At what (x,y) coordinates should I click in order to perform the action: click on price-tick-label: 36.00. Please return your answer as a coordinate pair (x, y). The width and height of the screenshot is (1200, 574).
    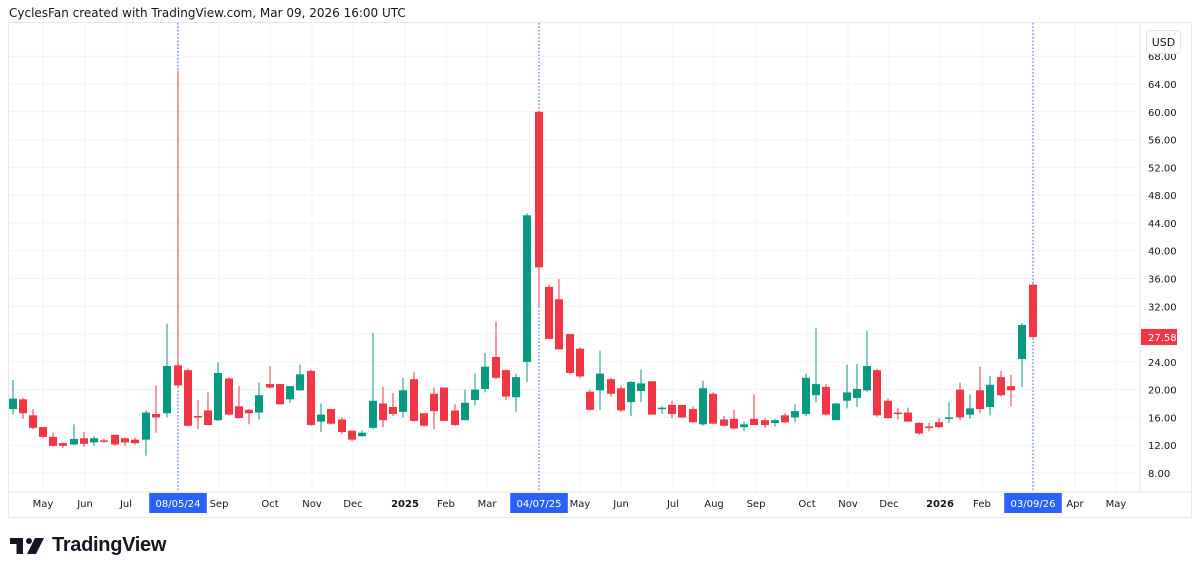
    Looking at the image, I should click on (1162, 279).